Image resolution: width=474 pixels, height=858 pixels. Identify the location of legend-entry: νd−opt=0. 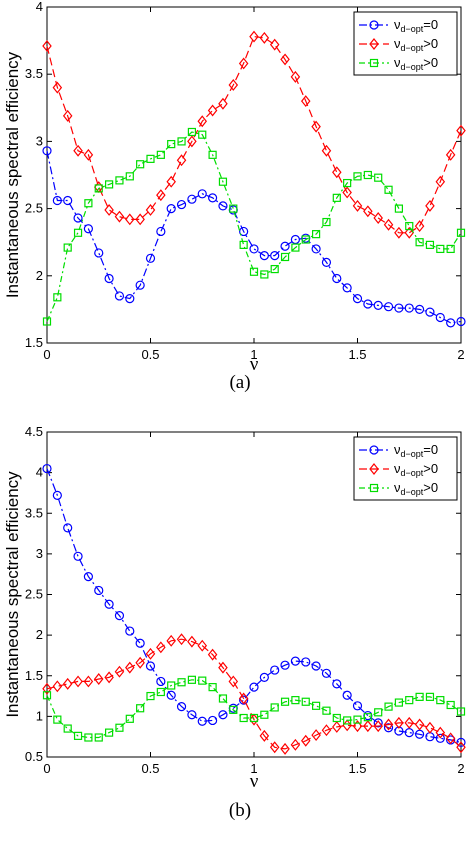
(398, 450).